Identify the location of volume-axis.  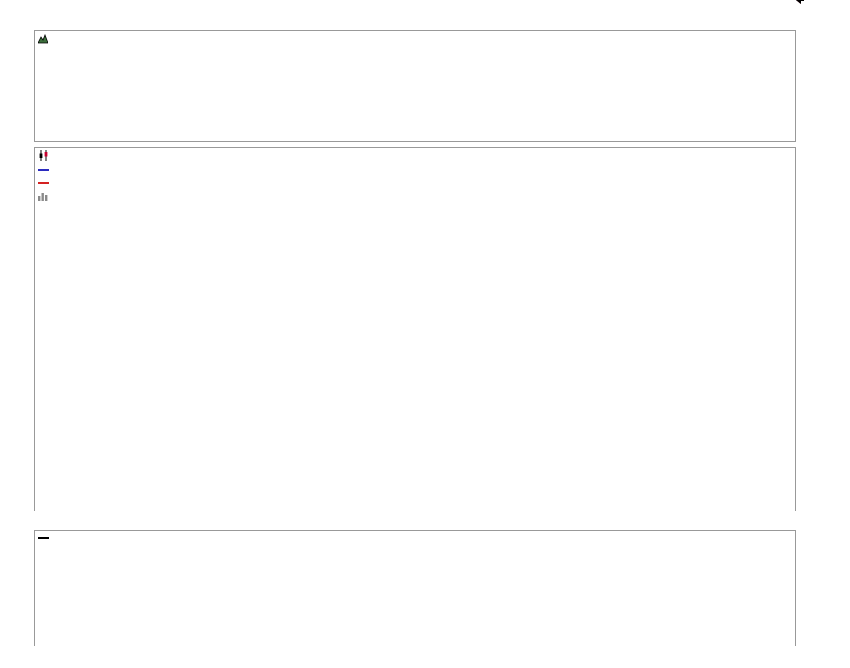
(16, 334).